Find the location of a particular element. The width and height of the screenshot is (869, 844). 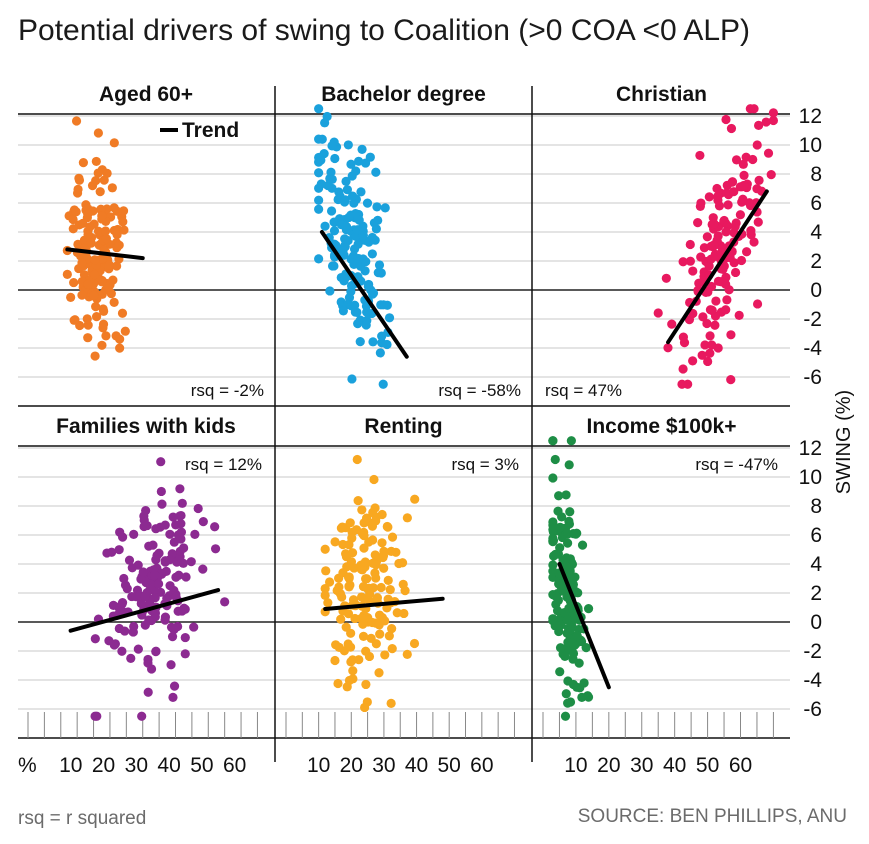

x-unit-label: % is located at coordinates (27, 765).